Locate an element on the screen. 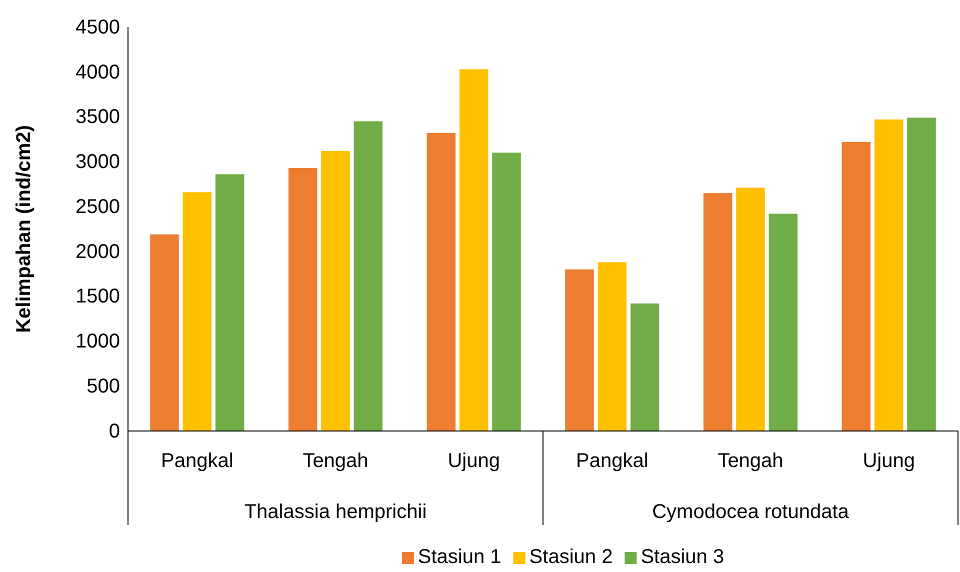 This screenshot has width=960, height=572. y-tick-label: 4000 is located at coordinates (98, 72).